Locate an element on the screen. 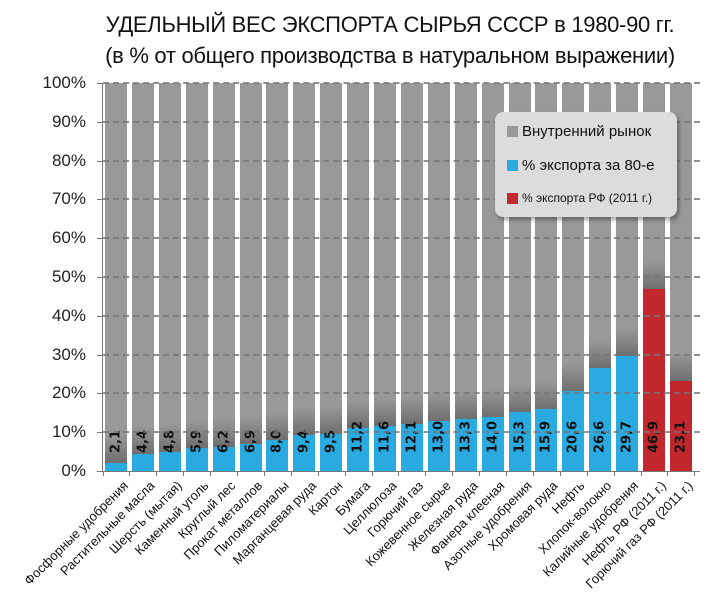 This screenshot has width=720, height=609. bar-value-label: 4,4 is located at coordinates (143, 441).